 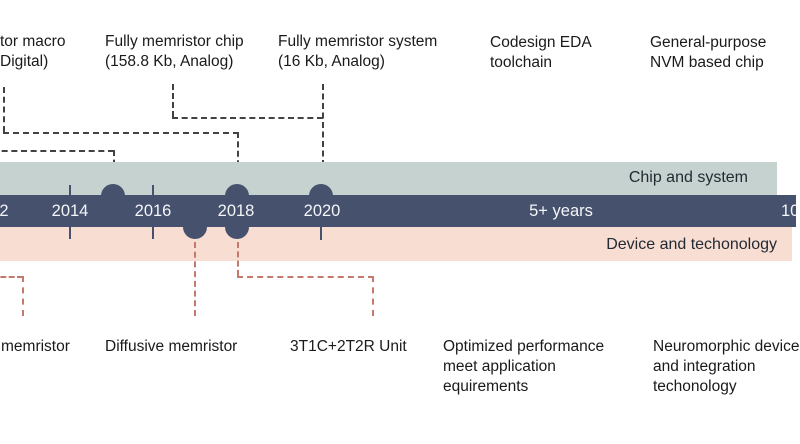 What do you see at coordinates (561, 211) in the screenshot?
I see `year-label-5plus-years: 5+ years` at bounding box center [561, 211].